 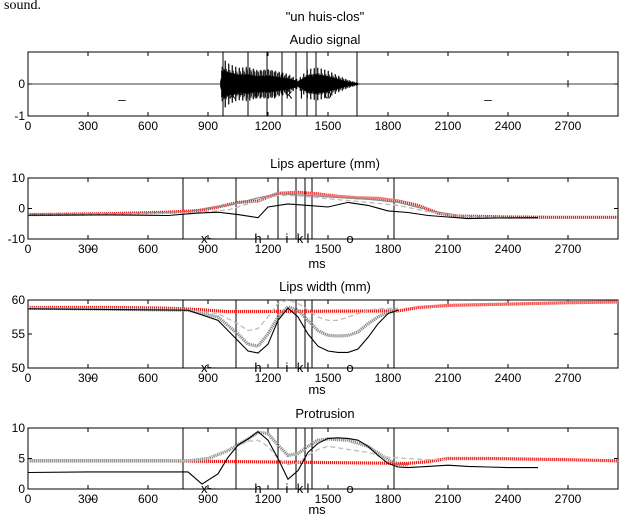 I want to click on panel-title: Protrusion, so click(x=324, y=413).